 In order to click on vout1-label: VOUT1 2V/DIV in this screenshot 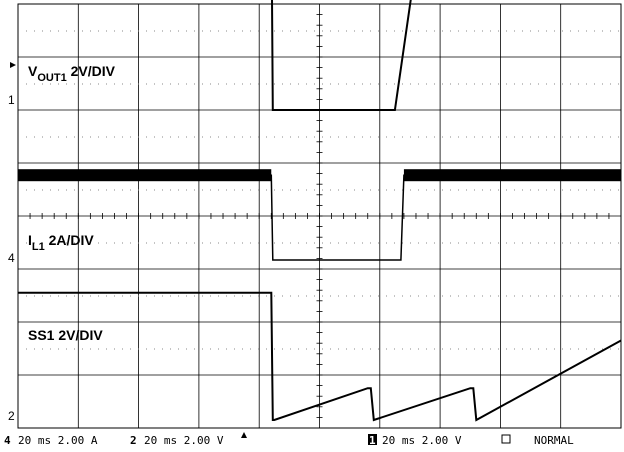, I will do `click(72, 73)`.